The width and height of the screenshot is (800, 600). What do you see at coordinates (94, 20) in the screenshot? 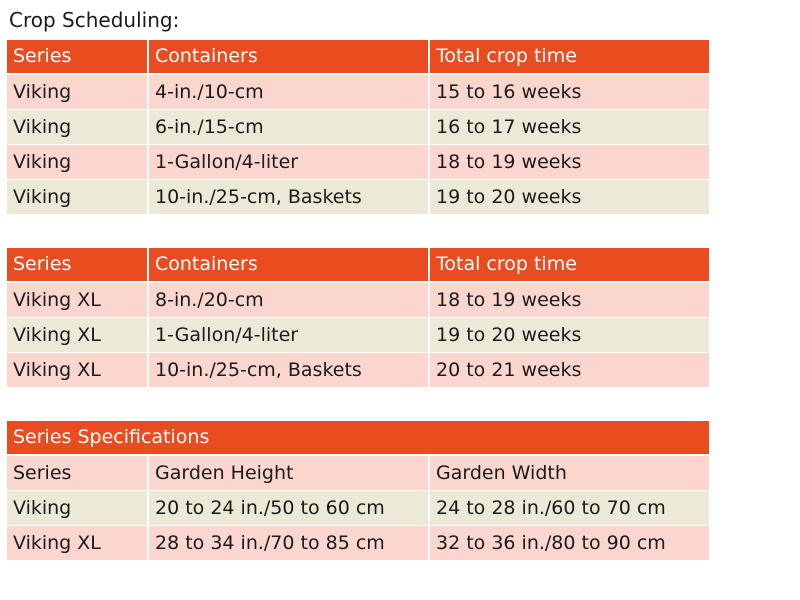
I see `page-title: Crop Scheduling:` at bounding box center [94, 20].